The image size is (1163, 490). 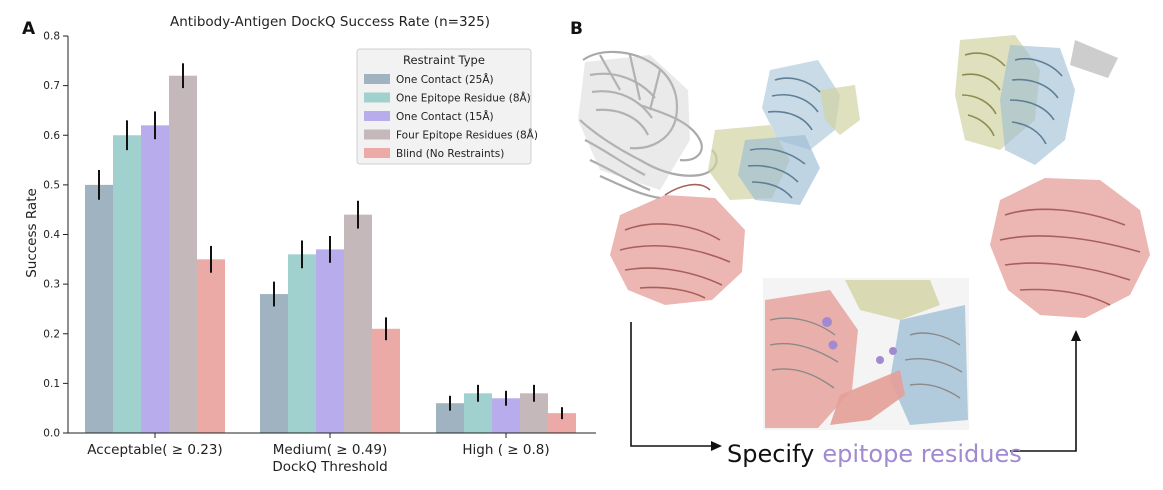 What do you see at coordinates (444, 106) in the screenshot?
I see `legend-box` at bounding box center [444, 106].